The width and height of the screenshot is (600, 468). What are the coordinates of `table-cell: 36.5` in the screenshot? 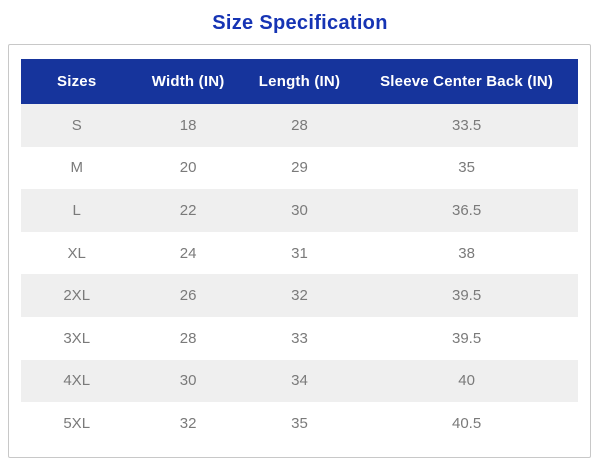 It's located at (466, 210).